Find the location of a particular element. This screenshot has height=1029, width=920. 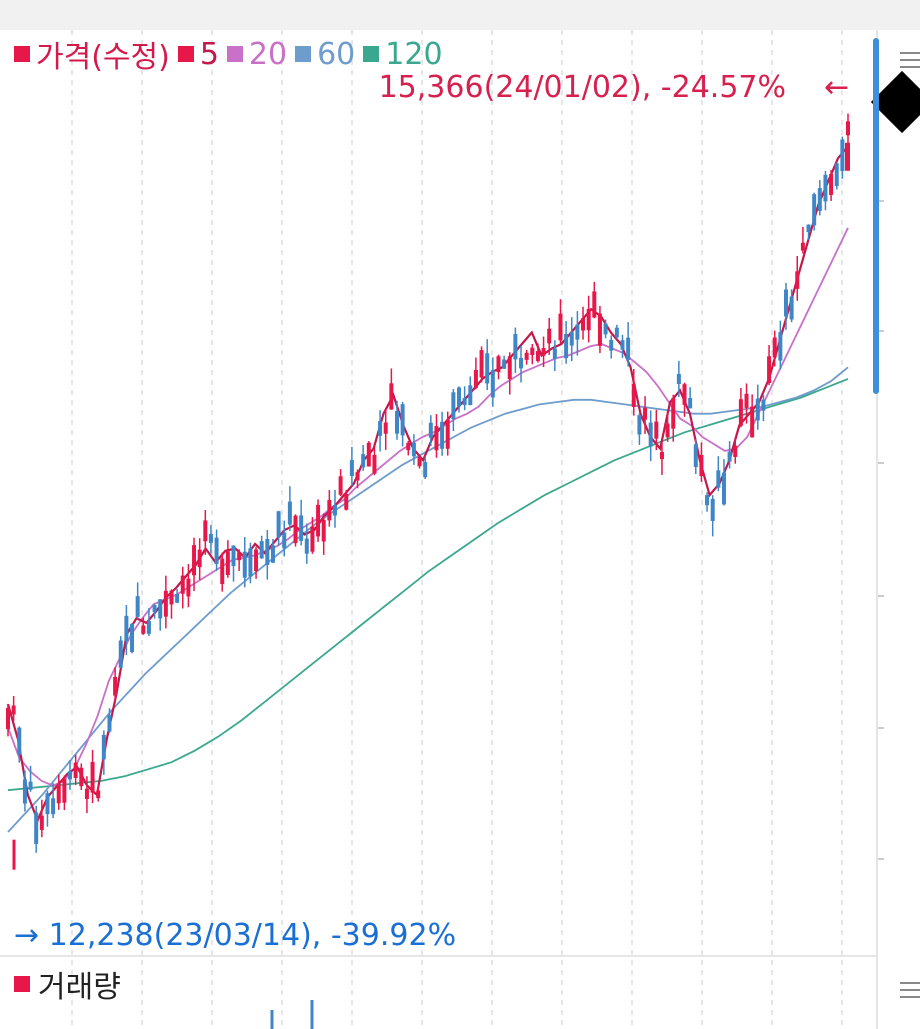

volume-bar is located at coordinates (272, 1019).